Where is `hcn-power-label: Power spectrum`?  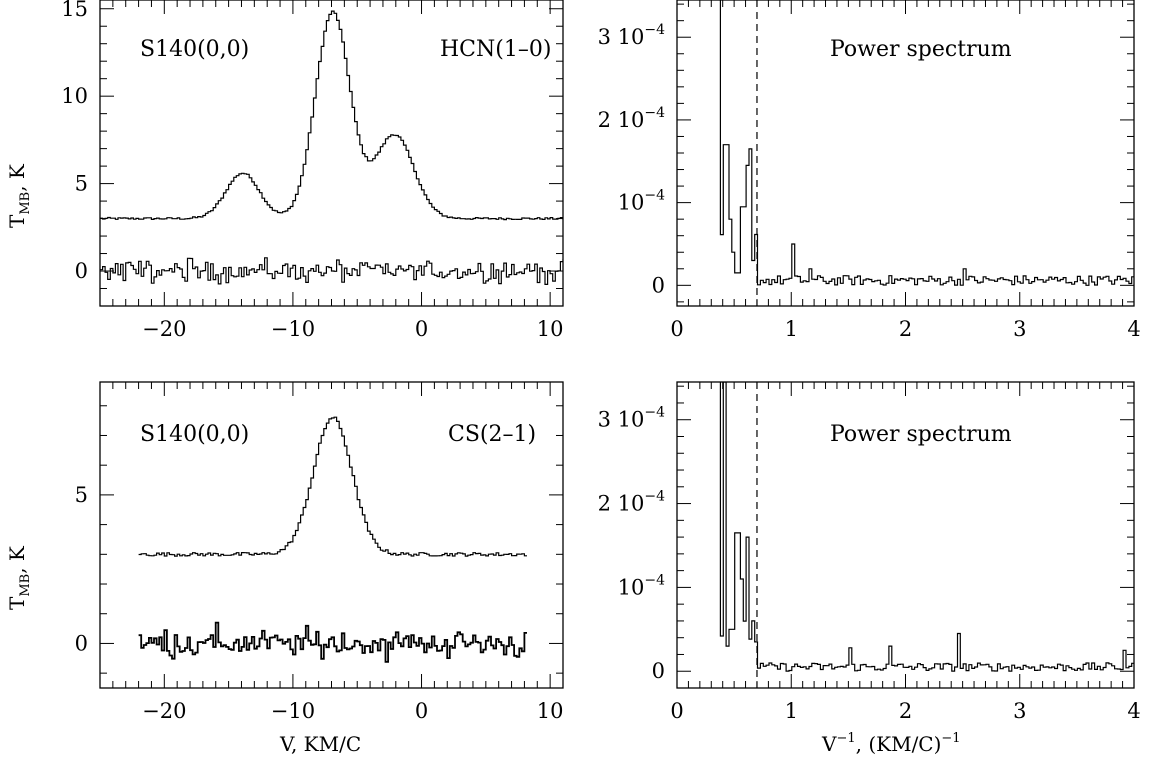 hcn-power-label: Power spectrum is located at coordinates (921, 49).